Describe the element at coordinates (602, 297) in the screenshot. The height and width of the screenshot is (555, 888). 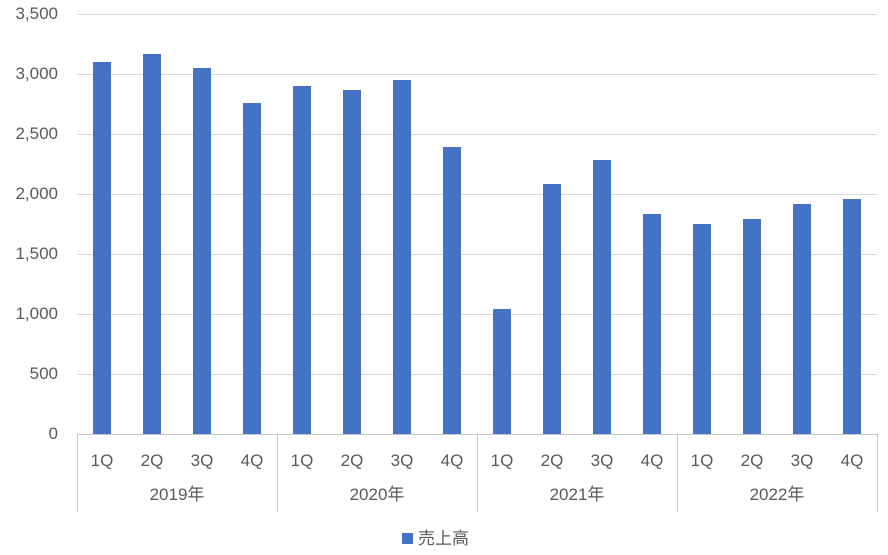
I see `bar-2021-3Q` at that location.